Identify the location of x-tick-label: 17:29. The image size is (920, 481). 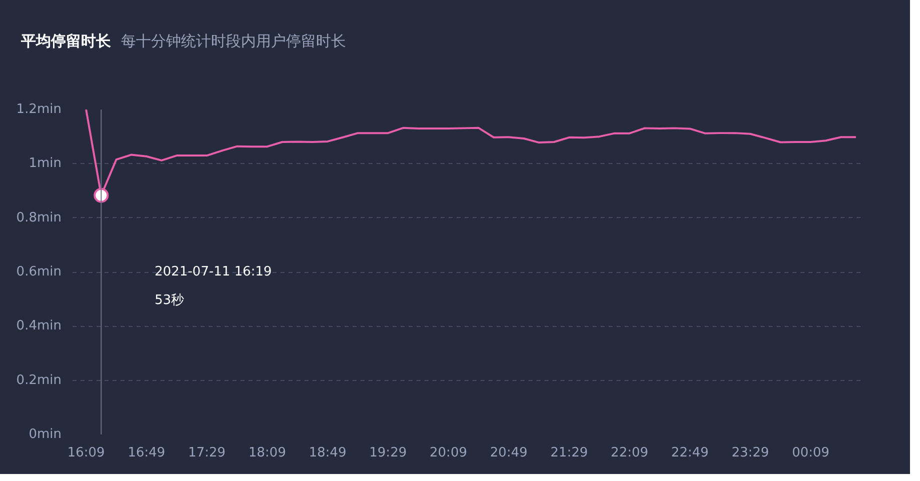
(207, 453).